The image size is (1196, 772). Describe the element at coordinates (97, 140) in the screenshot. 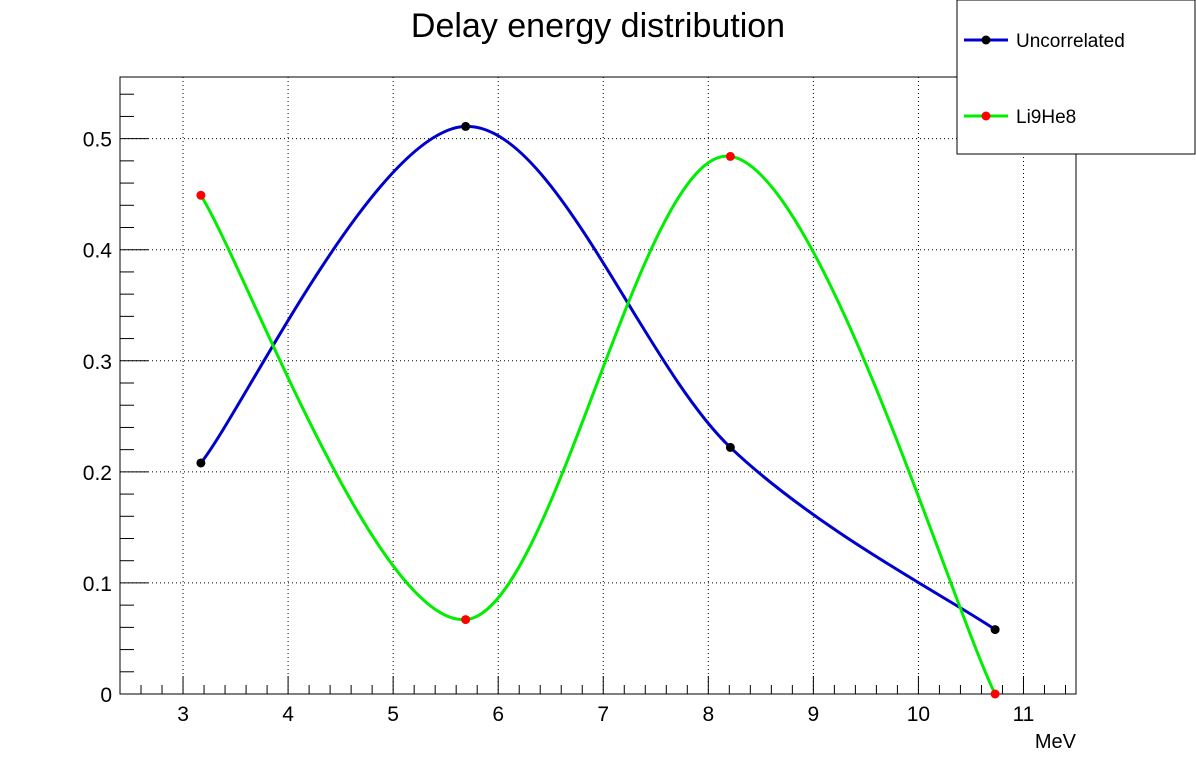

I see `y-tick-label: 0.5` at that location.